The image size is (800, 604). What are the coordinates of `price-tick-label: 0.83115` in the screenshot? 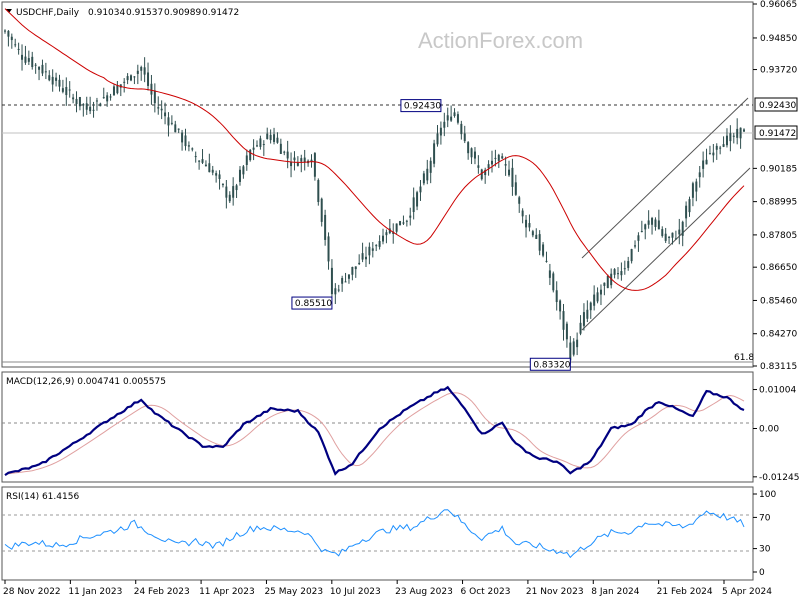 It's located at (778, 367).